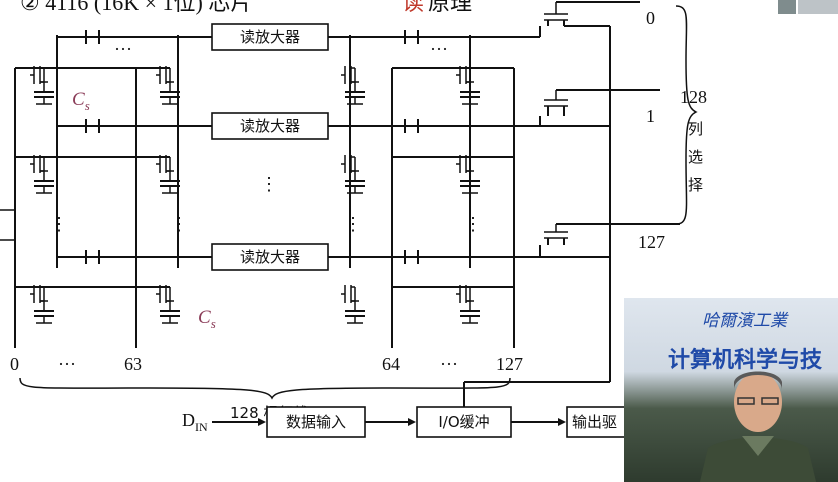  What do you see at coordinates (265, 388) in the screenshot?
I see `row-line-brace` at bounding box center [265, 388].